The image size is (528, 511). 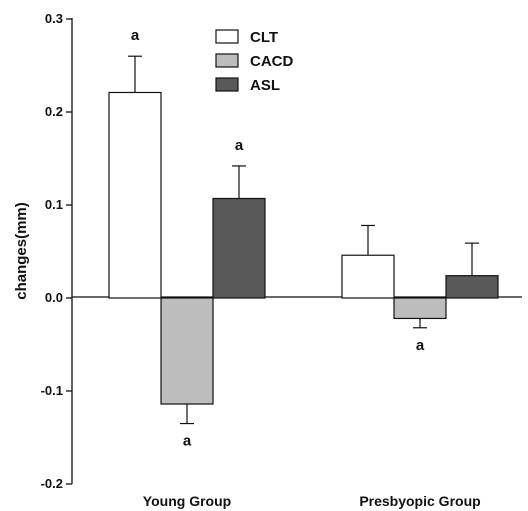 What do you see at coordinates (54, 18) in the screenshot?
I see `y-tick-label: 0.3` at bounding box center [54, 18].